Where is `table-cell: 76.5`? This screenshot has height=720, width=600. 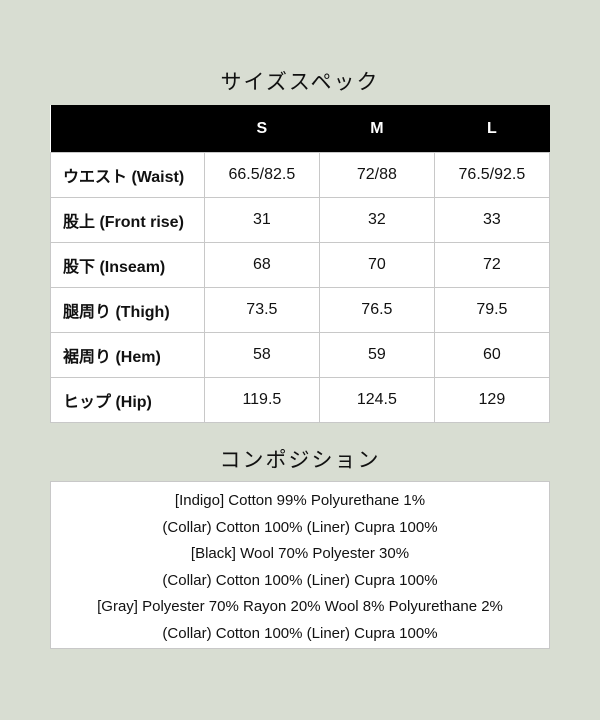 table-cell: 76.5 is located at coordinates (376, 310).